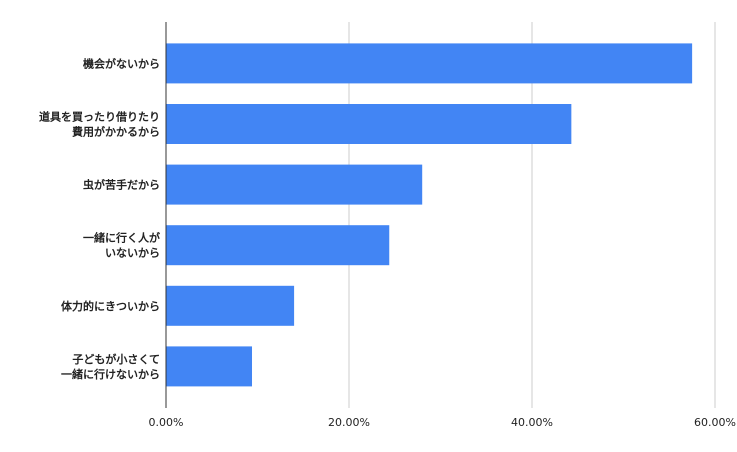 This screenshot has width=737, height=452. I want to click on category-label: 虫が苦手だから, so click(121, 185).